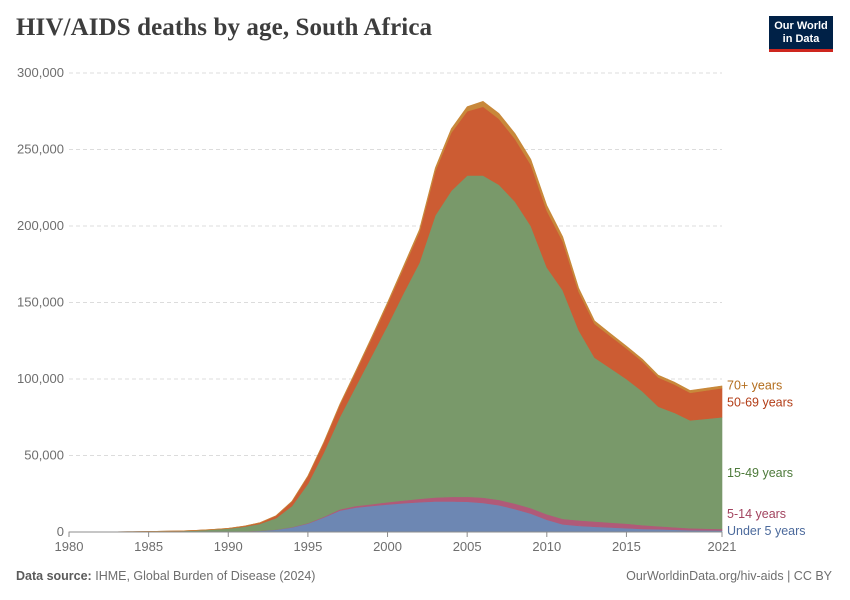 The width and height of the screenshot is (850, 600). What do you see at coordinates (766, 531) in the screenshot?
I see `series-label-under-5-years: Under 5 years` at bounding box center [766, 531].